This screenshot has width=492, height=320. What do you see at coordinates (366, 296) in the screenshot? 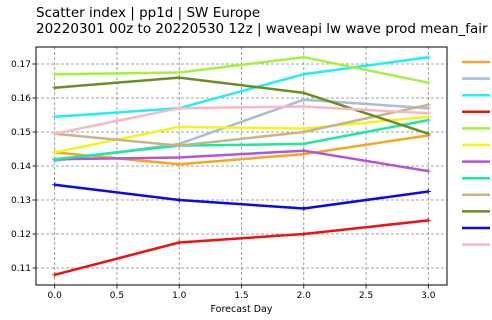
I see `x-tick-label: 2.5` at bounding box center [366, 296].